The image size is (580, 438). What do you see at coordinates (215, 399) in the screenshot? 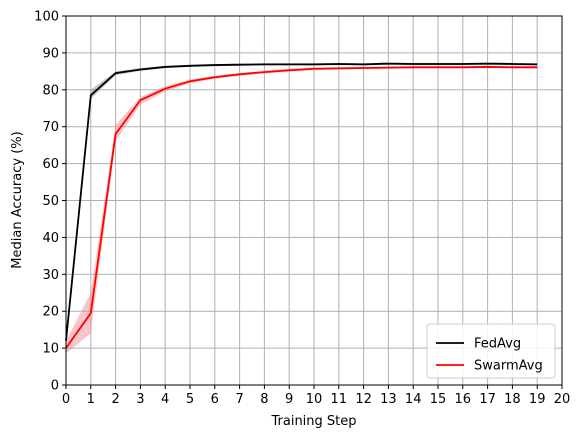
I see `x-tick-label: 6` at bounding box center [215, 399].